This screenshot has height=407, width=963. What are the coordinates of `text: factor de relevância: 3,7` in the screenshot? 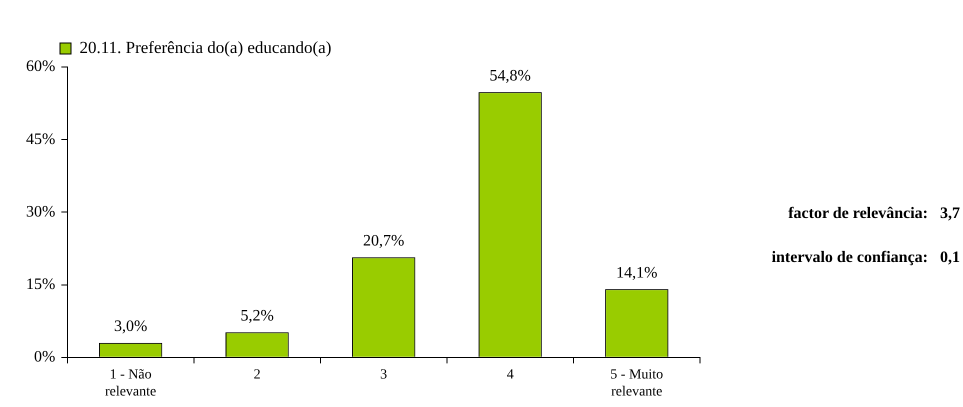 It's located at (873, 214).